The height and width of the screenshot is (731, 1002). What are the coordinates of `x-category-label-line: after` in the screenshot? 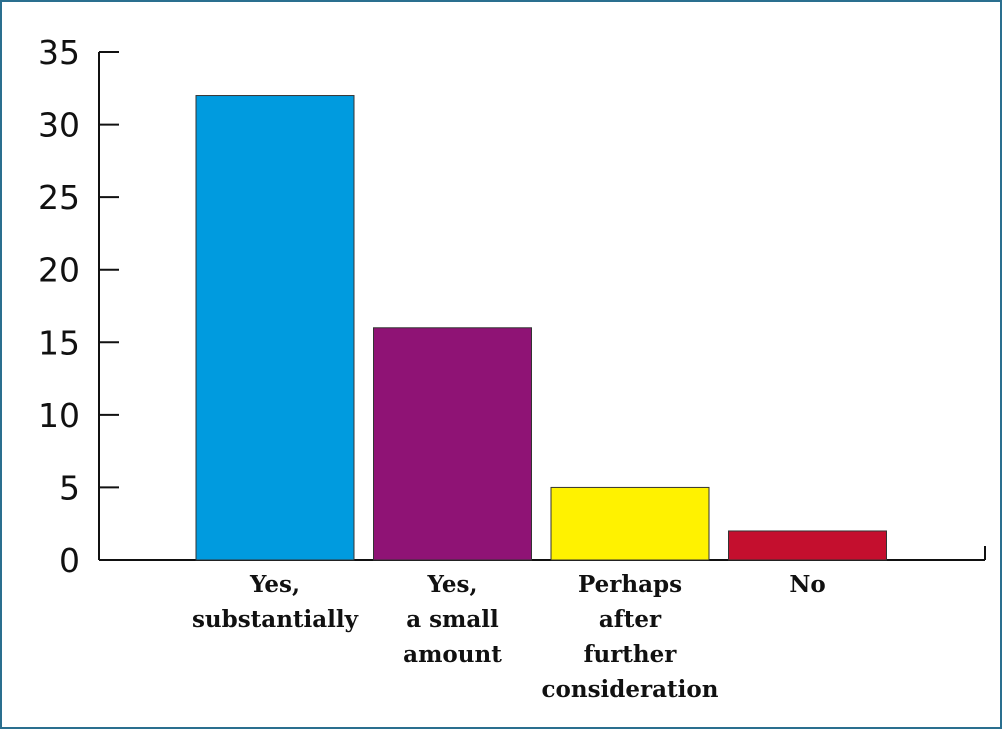 It's located at (630, 619).